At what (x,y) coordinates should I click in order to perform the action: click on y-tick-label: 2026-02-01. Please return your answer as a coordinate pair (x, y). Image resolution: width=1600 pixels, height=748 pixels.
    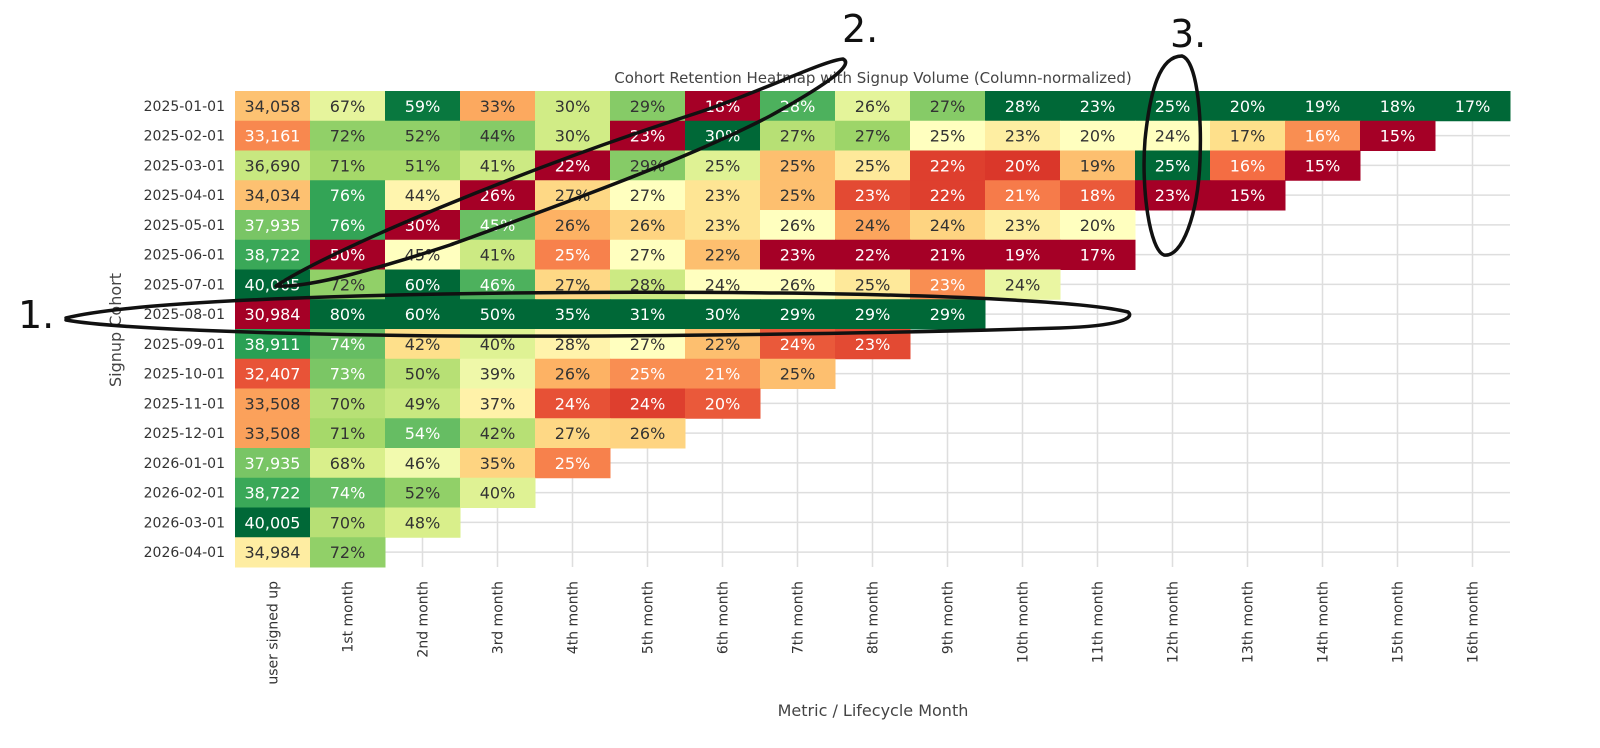
    Looking at the image, I should click on (184, 494).